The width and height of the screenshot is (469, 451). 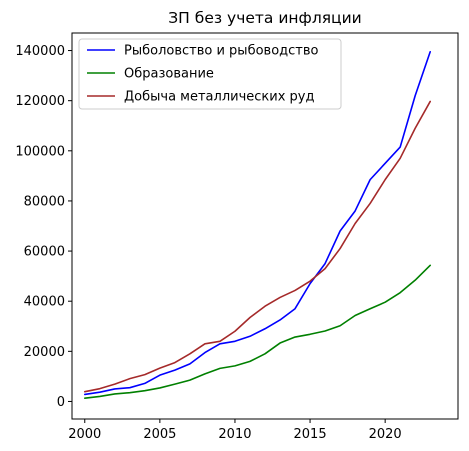 I want to click on legend-box, so click(x=210, y=74).